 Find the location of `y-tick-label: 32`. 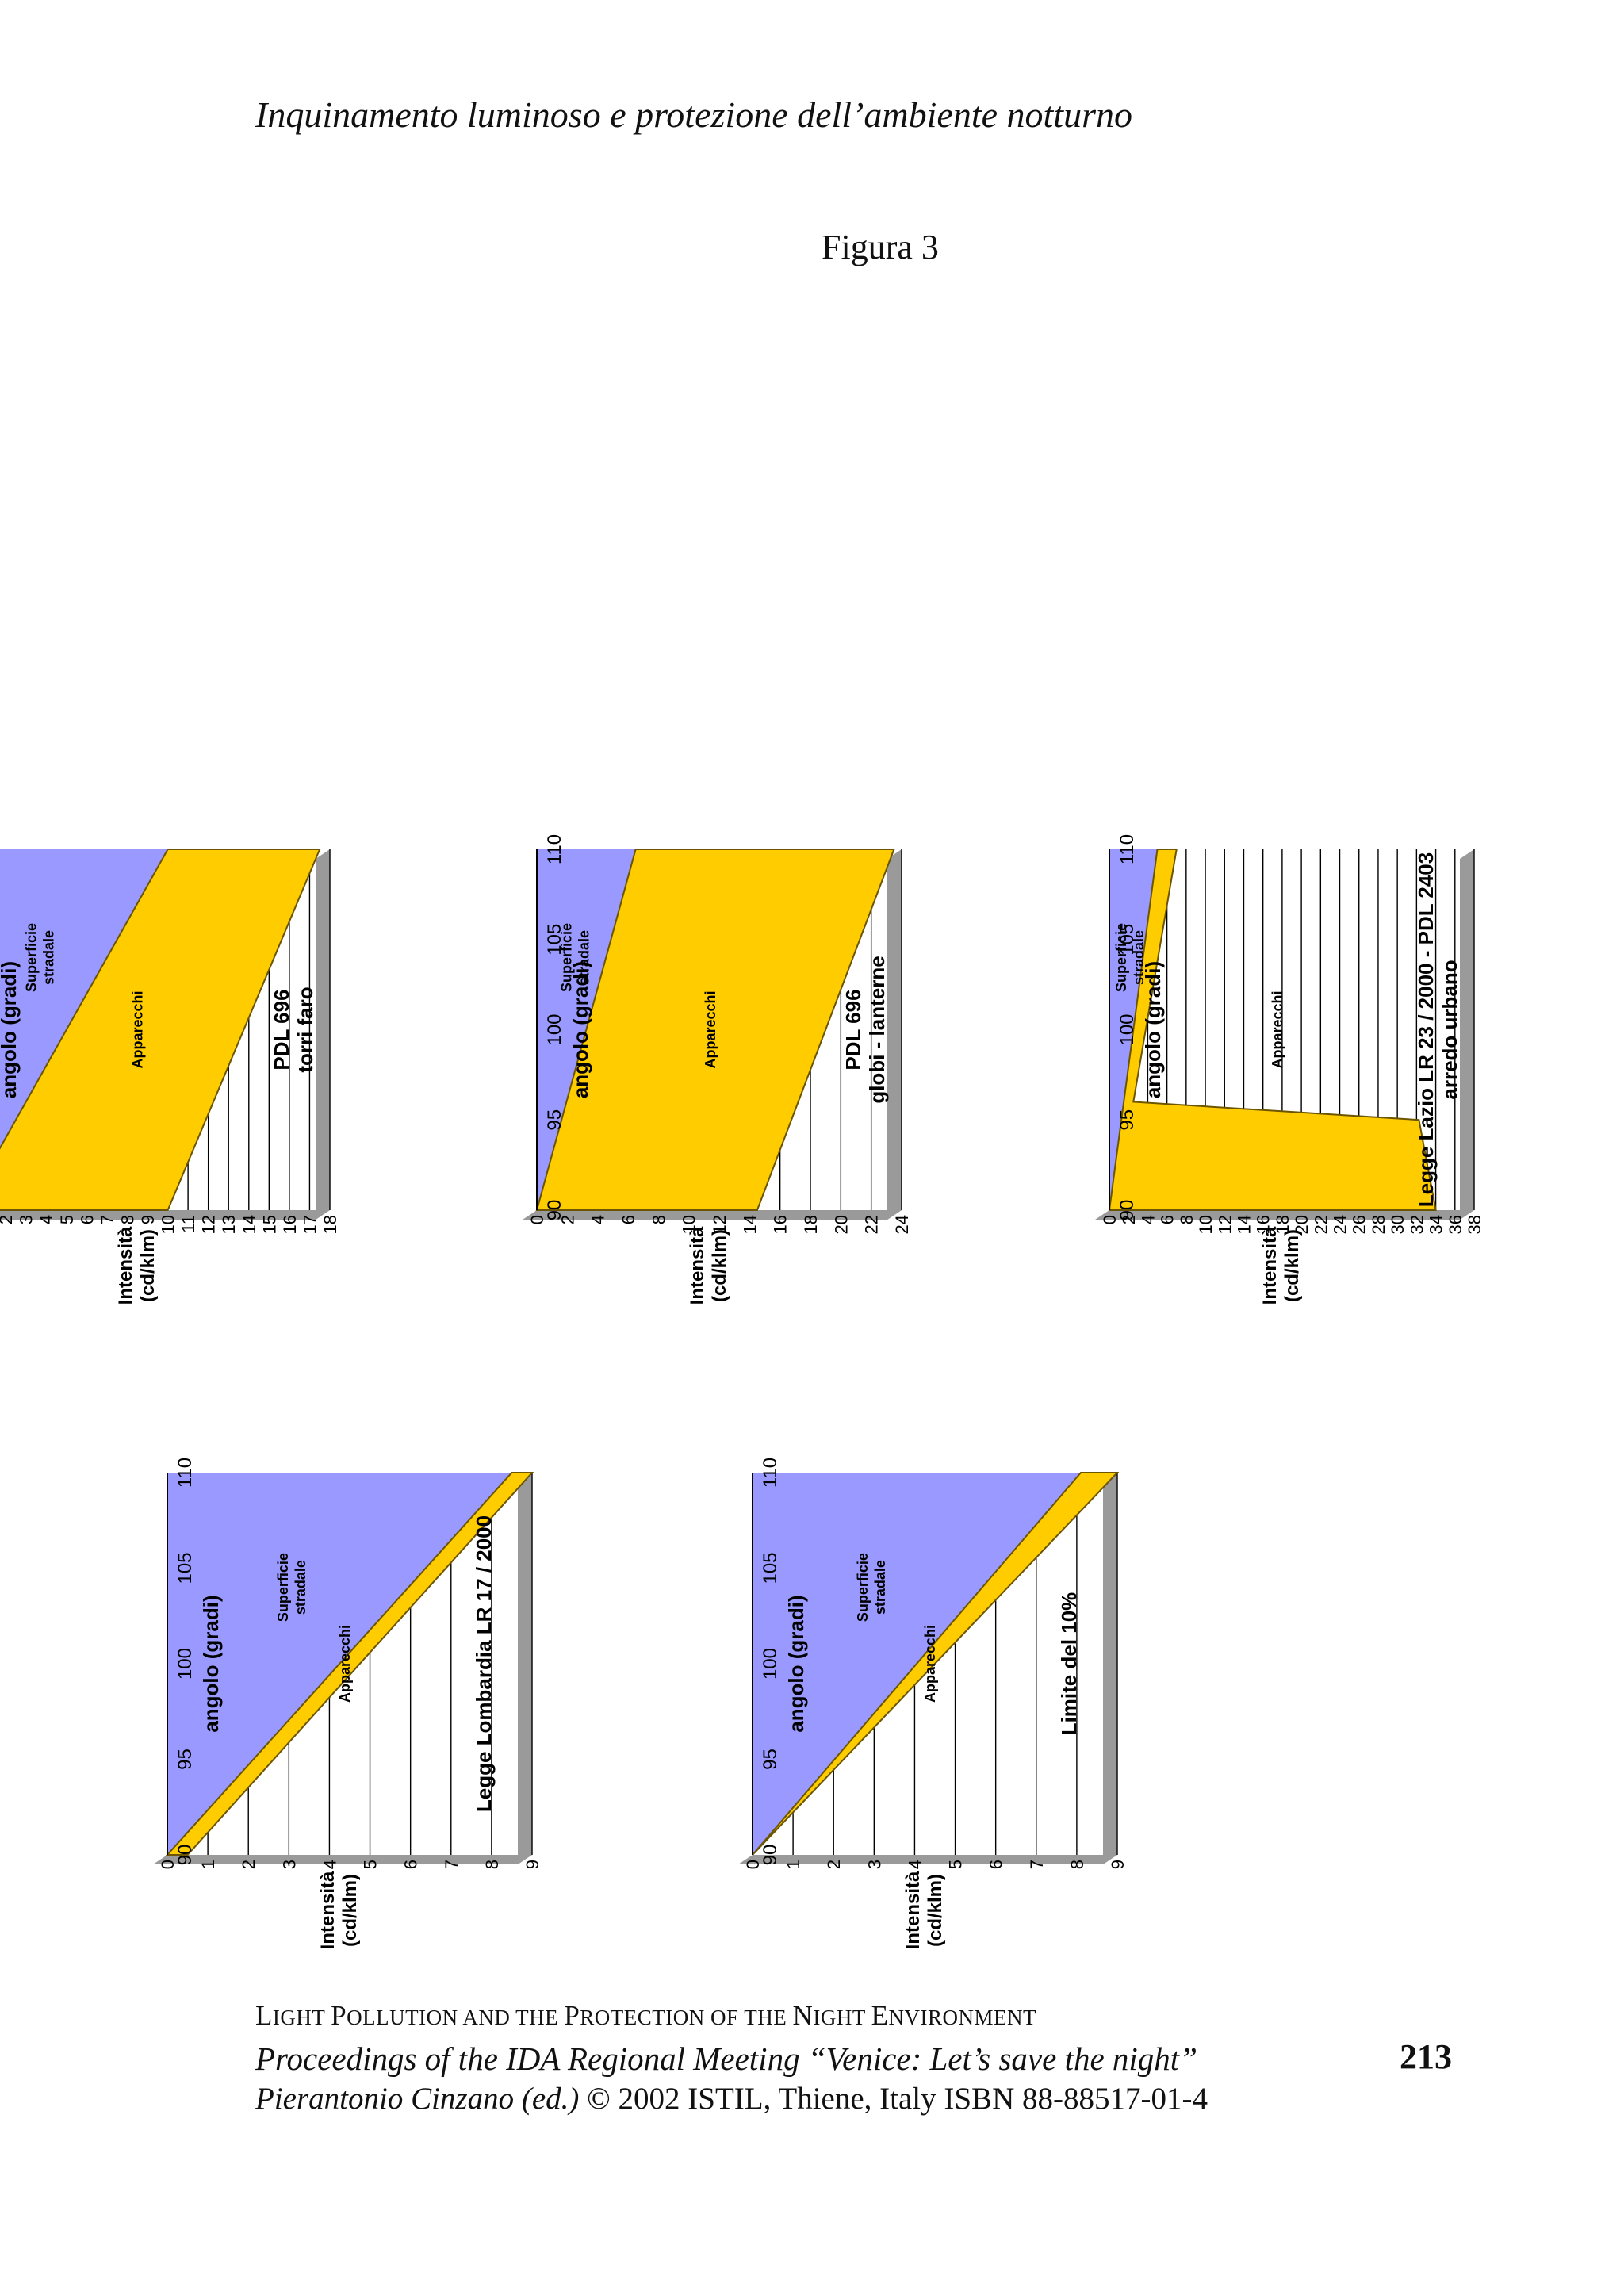

y-tick-label: 32 is located at coordinates (1417, 1224).